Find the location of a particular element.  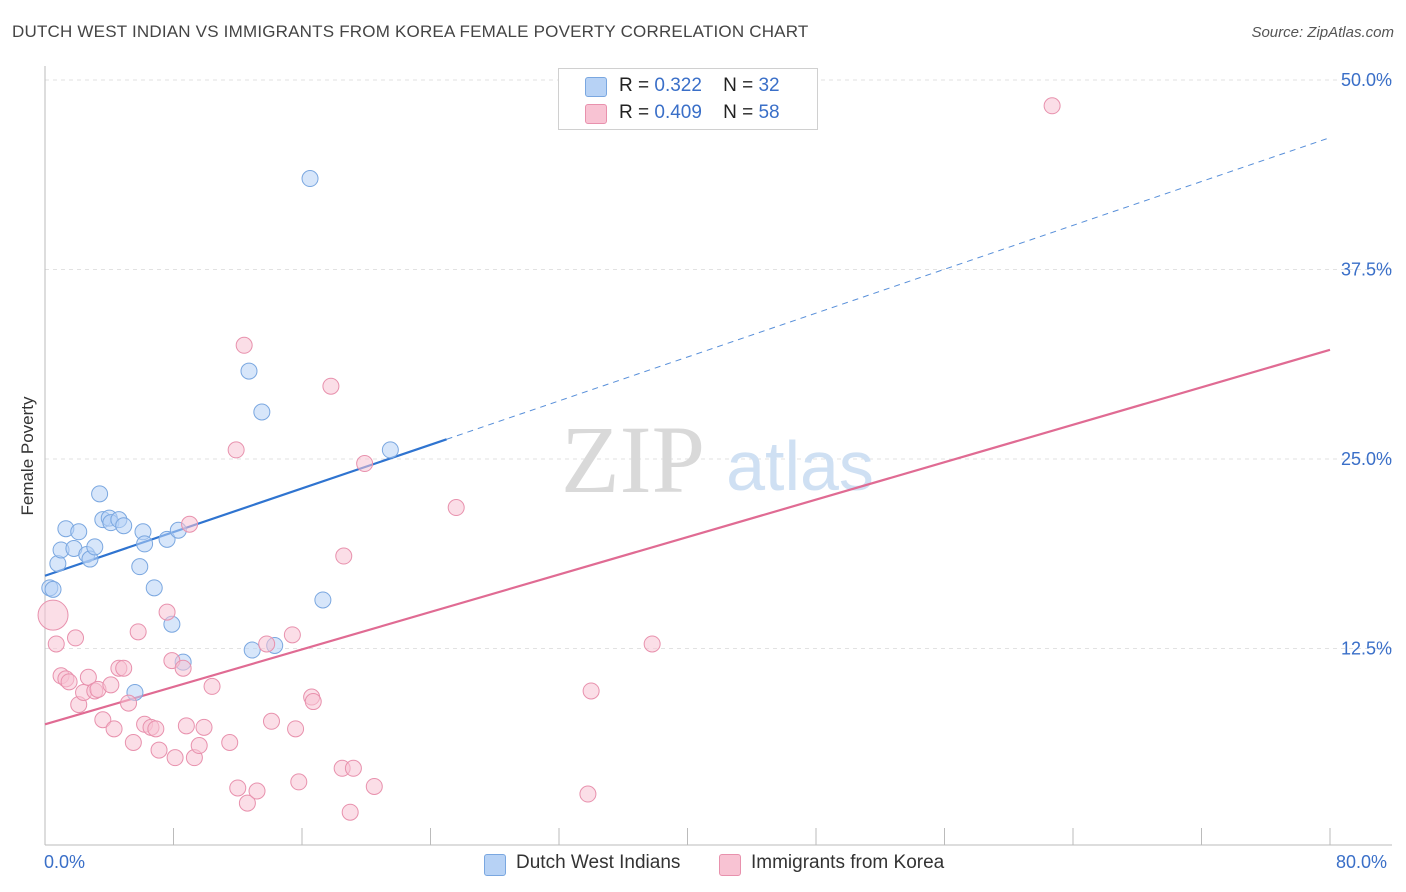

x-axis-max-label: 80.0% is located at coordinates (1362, 862).